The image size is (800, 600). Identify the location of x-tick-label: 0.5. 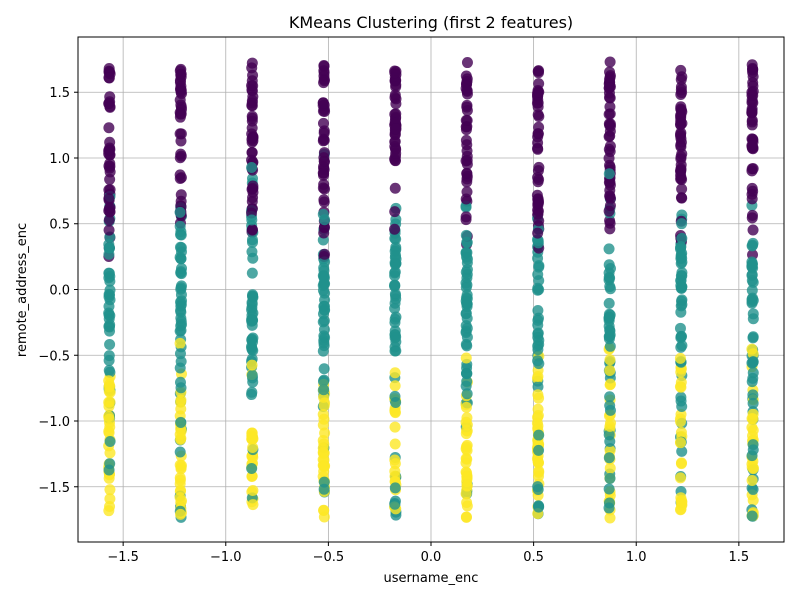
(533, 557).